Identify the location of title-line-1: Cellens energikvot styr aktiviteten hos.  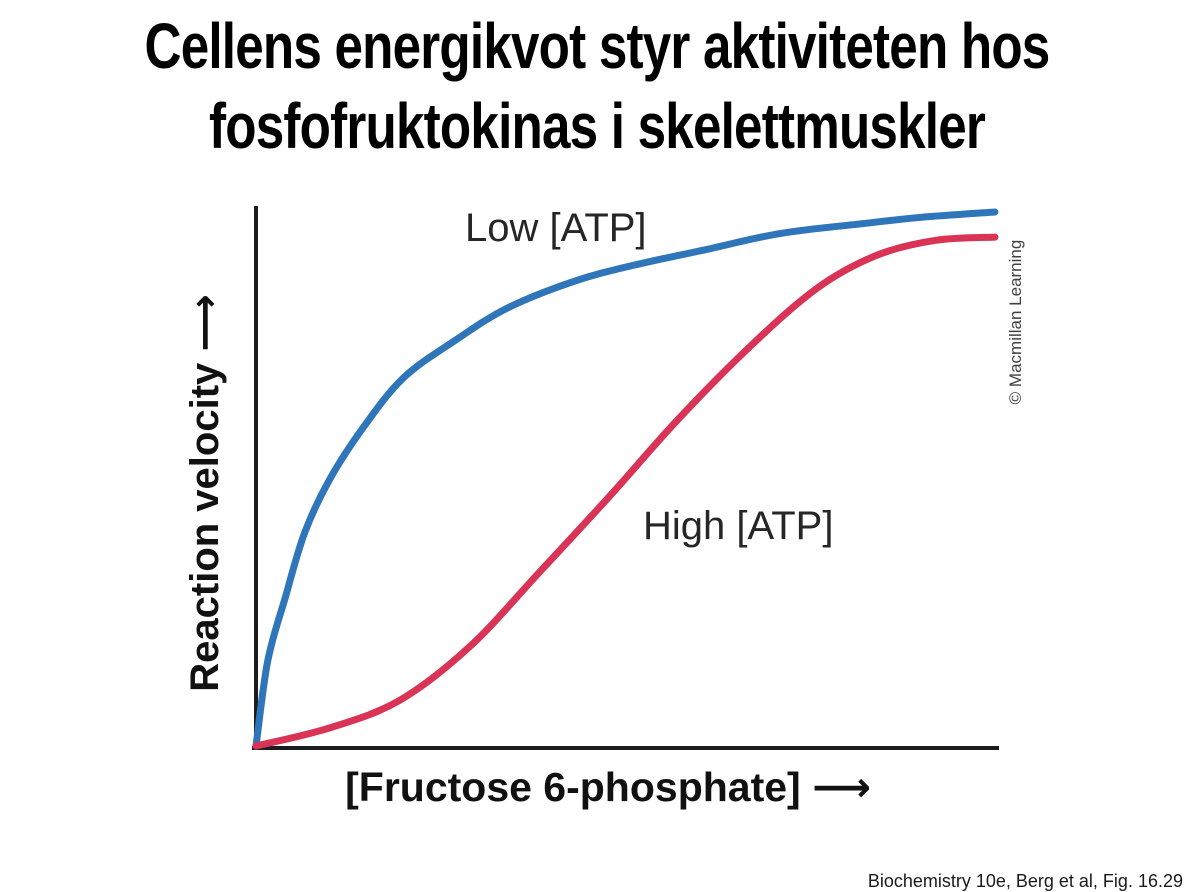
(597, 46).